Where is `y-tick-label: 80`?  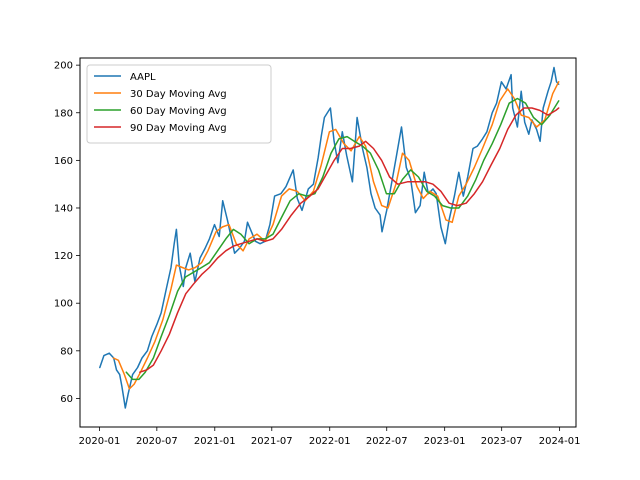
y-tick-label: 80 is located at coordinates (66, 351).